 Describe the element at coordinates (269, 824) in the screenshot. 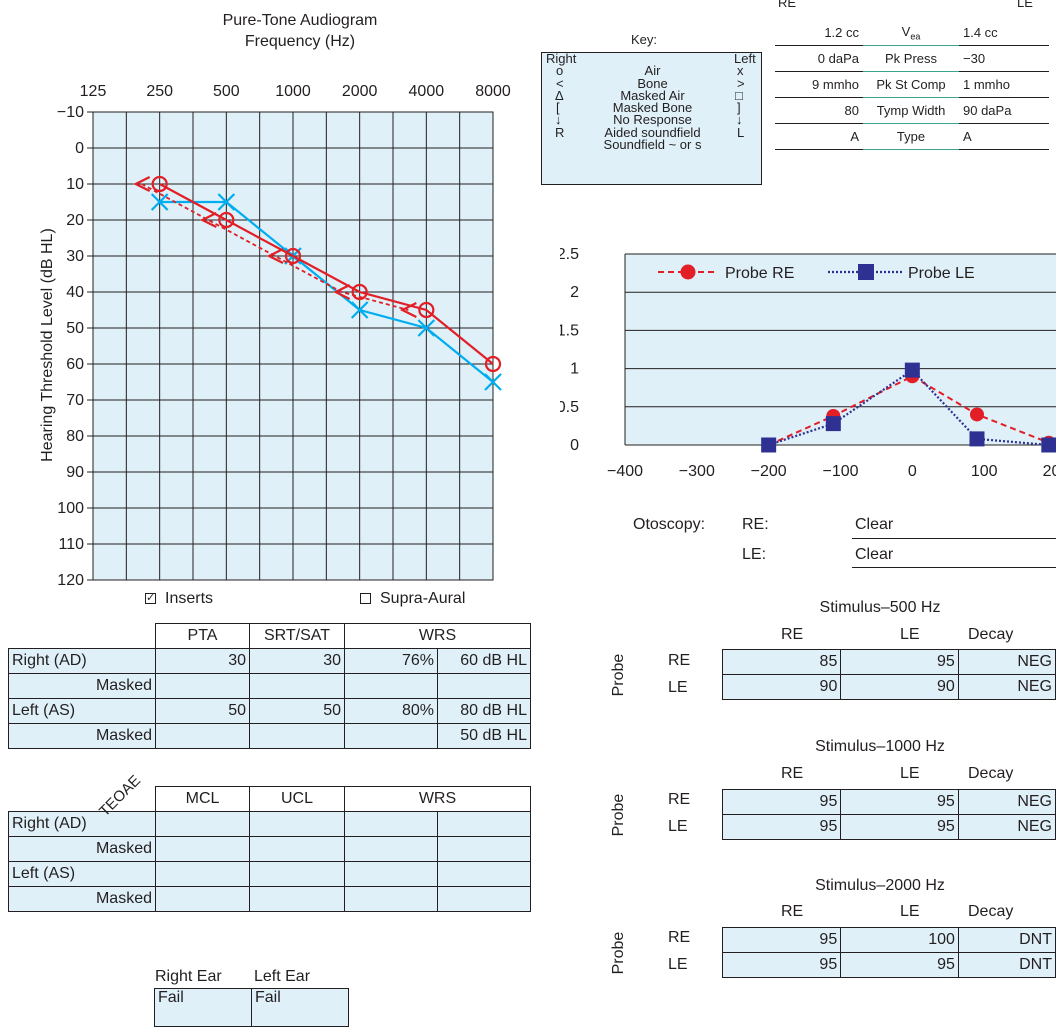

I see `table-row: Right (AD)` at that location.